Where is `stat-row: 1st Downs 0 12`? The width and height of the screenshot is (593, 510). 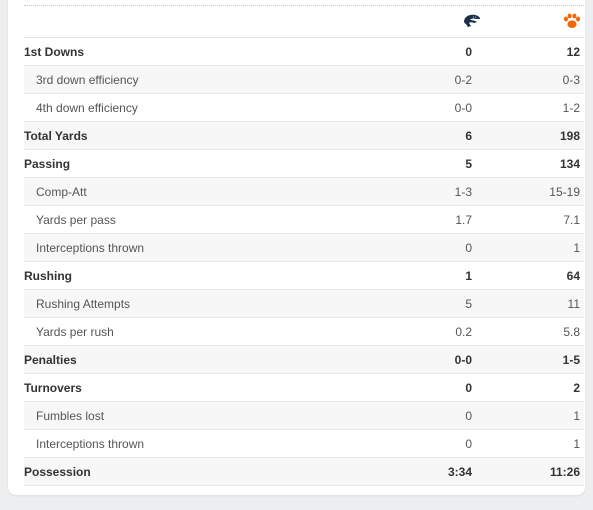
stat-row: 1st Downs 0 12 is located at coordinates (304, 52).